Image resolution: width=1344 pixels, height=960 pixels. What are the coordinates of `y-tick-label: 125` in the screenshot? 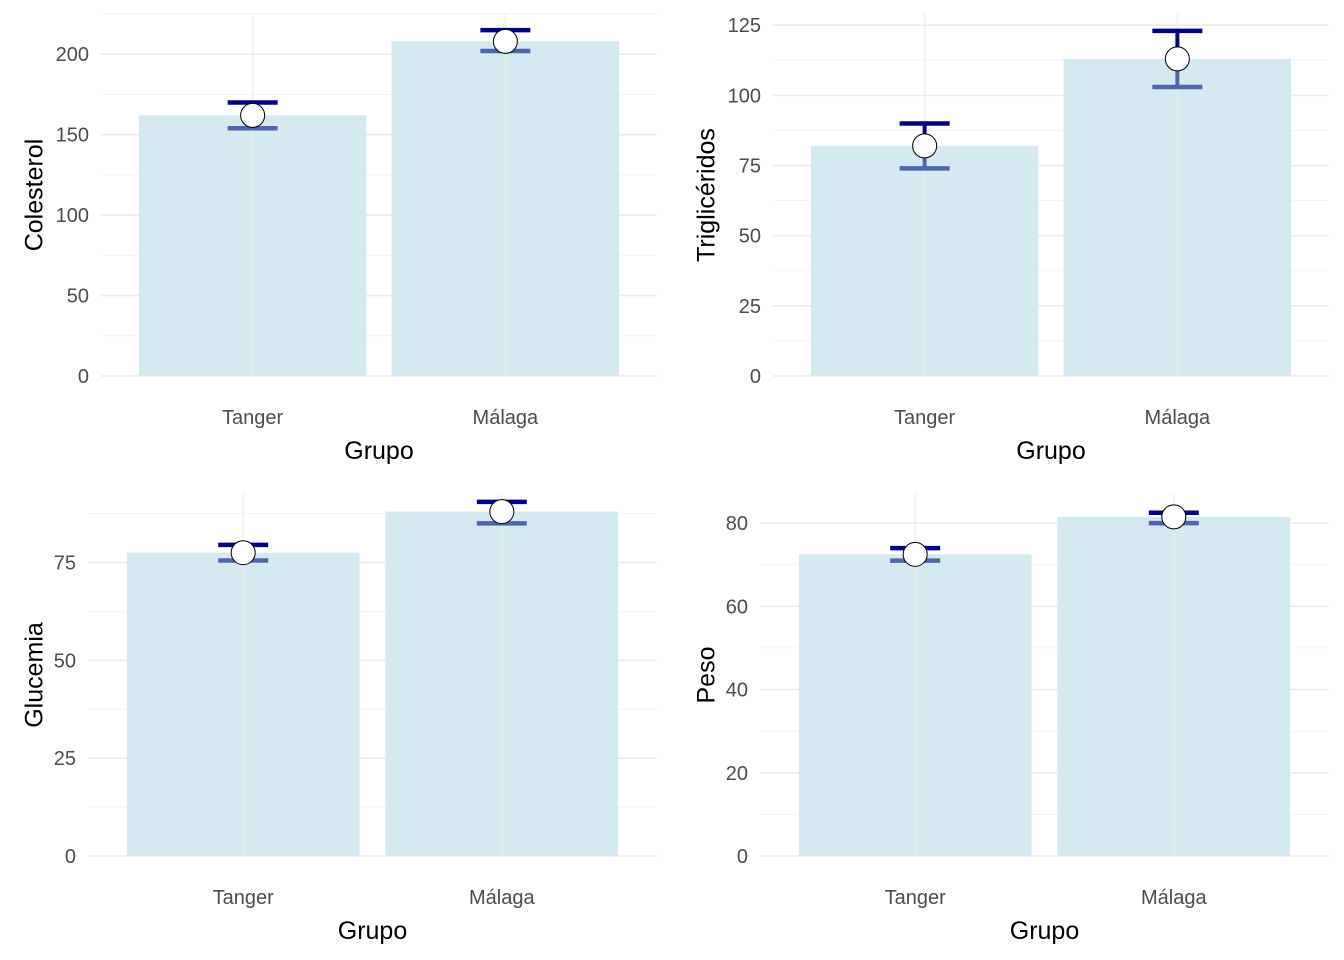 It's located at (744, 26).